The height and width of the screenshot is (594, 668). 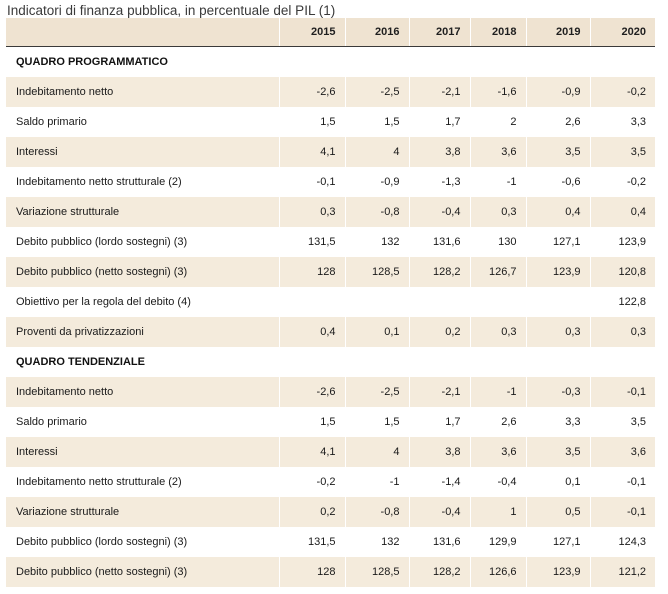 What do you see at coordinates (376, 212) in the screenshot?
I see `value-cell: -0,8` at bounding box center [376, 212].